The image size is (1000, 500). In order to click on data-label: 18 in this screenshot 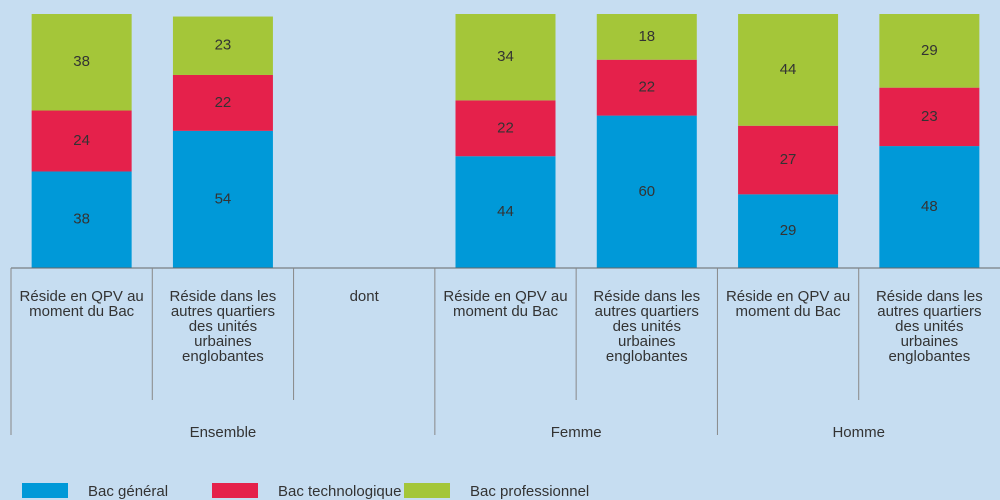, I will do `click(646, 36)`.